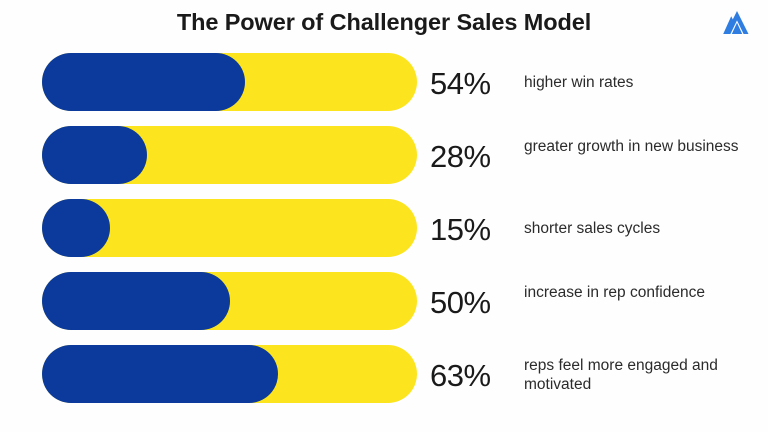 This screenshot has width=768, height=432. I want to click on stat-row: 50% increase in rep confidence, so click(384, 301).